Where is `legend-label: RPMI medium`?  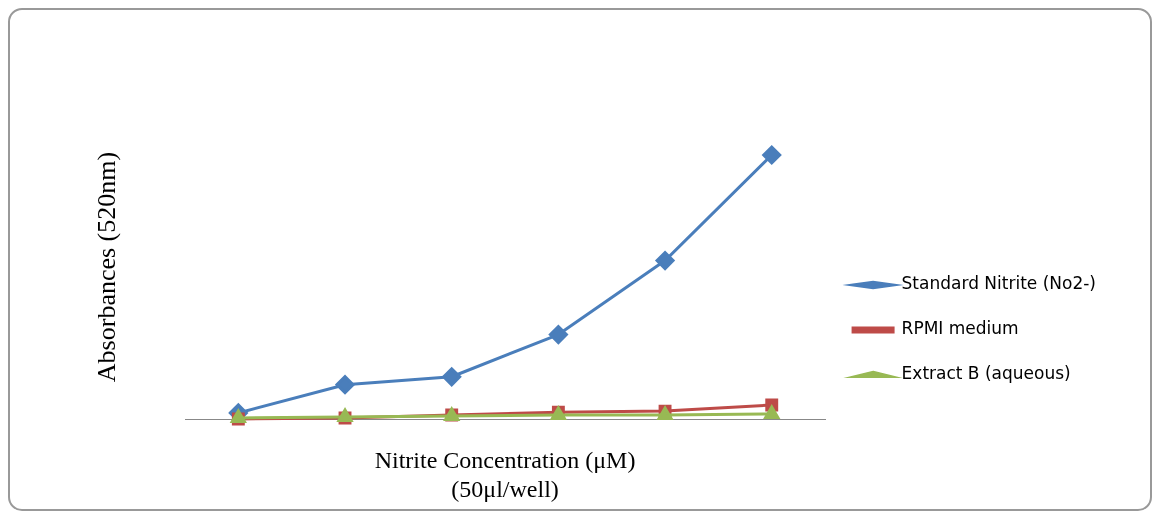
legend-label: RPMI medium is located at coordinates (960, 328).